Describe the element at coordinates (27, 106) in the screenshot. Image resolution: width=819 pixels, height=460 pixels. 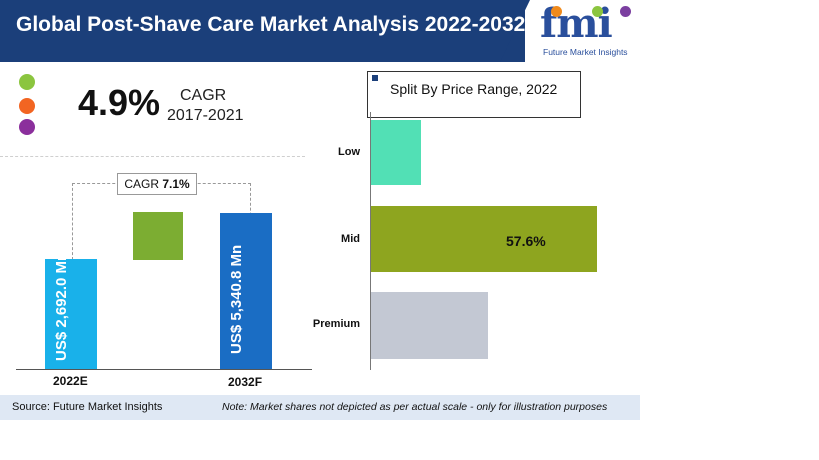
I see `orange-dot` at that location.